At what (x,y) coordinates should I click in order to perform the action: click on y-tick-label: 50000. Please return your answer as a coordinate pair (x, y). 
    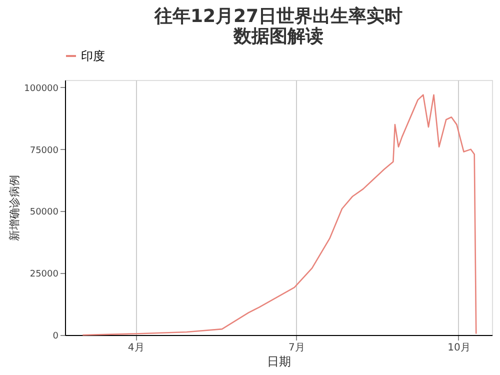
    Looking at the image, I should click on (44, 213).